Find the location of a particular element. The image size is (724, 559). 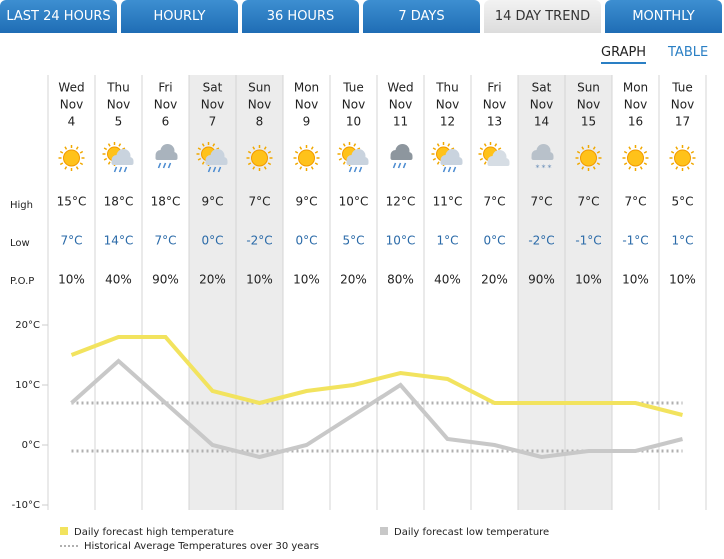

date: 7 is located at coordinates (213, 122).